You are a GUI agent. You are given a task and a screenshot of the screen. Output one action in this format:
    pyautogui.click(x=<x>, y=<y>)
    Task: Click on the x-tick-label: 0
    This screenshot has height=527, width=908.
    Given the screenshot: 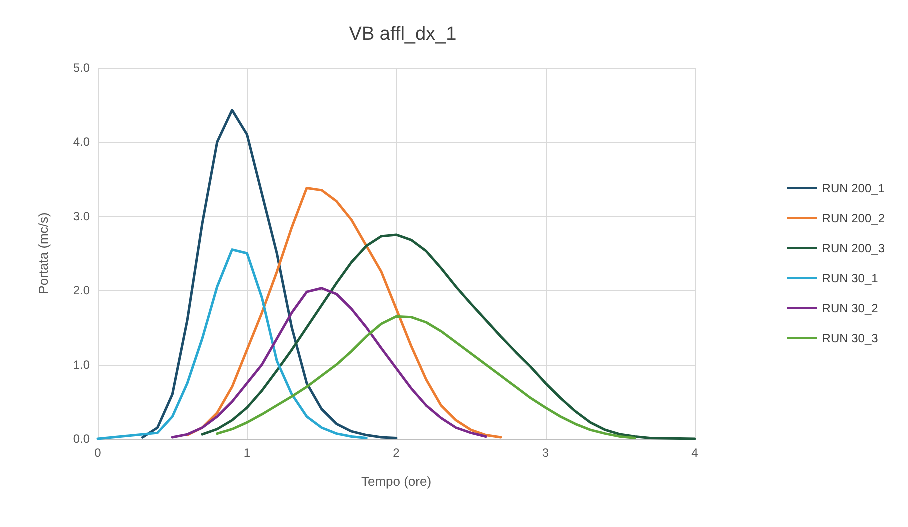 What is the action you would take?
    pyautogui.click(x=98, y=453)
    